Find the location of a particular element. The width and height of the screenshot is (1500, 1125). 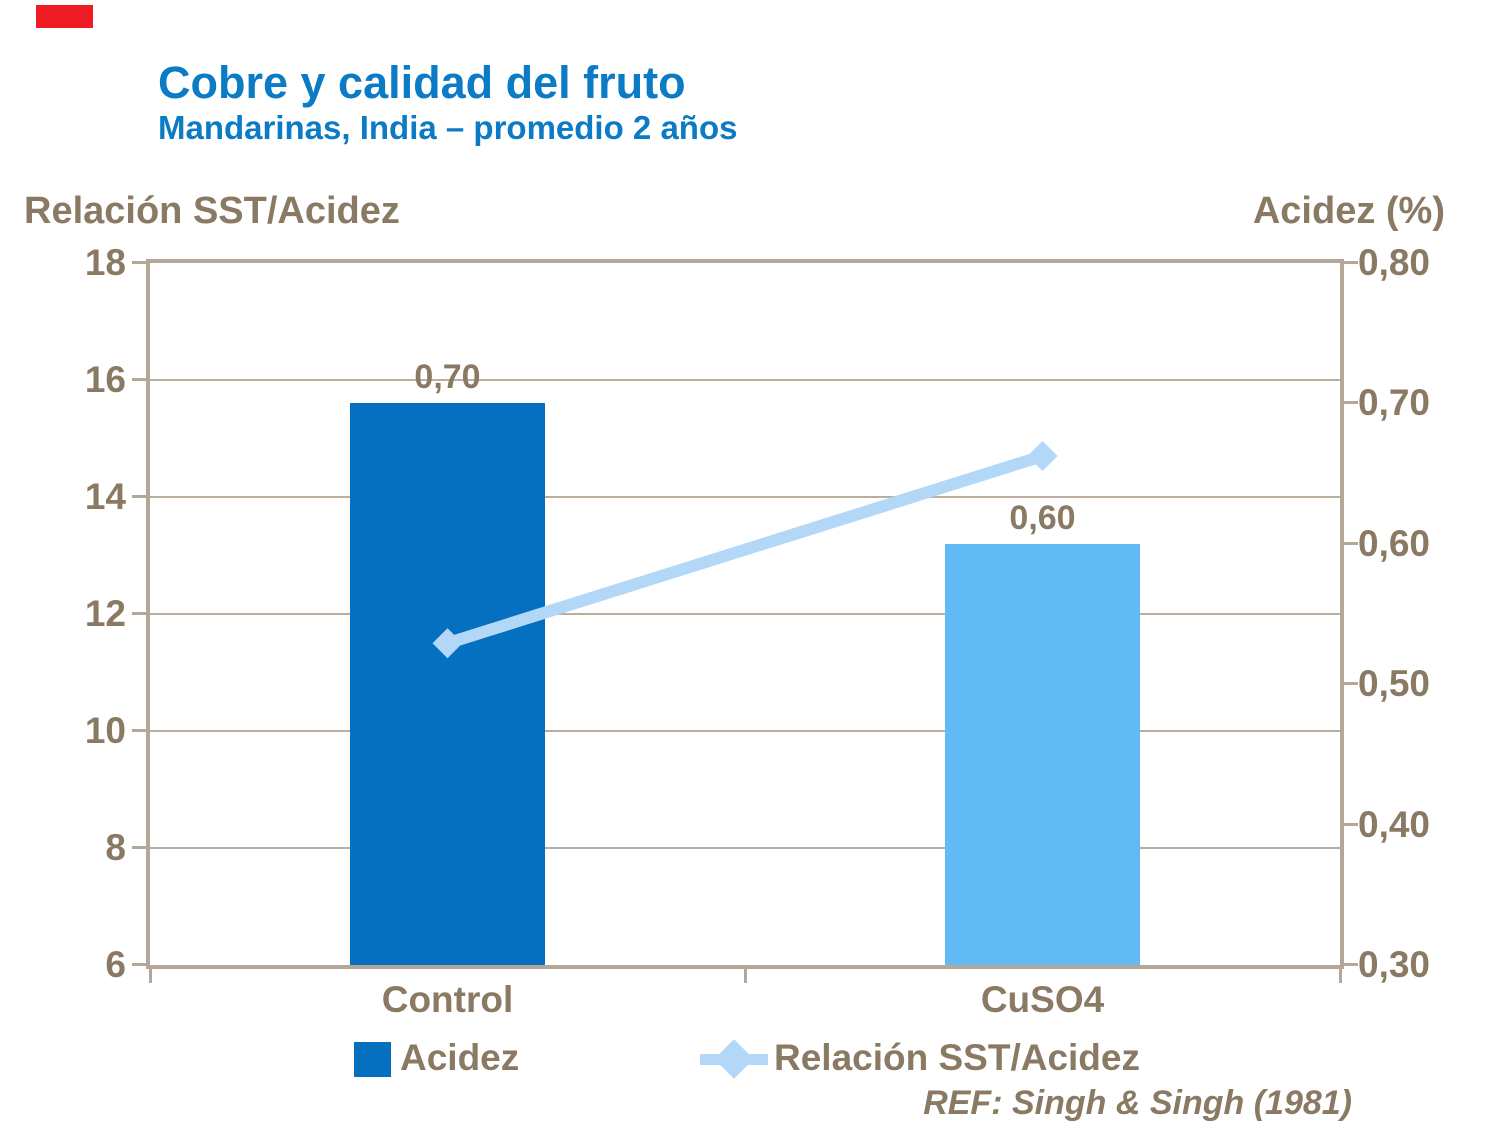

line-series-stroke is located at coordinates (745, 549).